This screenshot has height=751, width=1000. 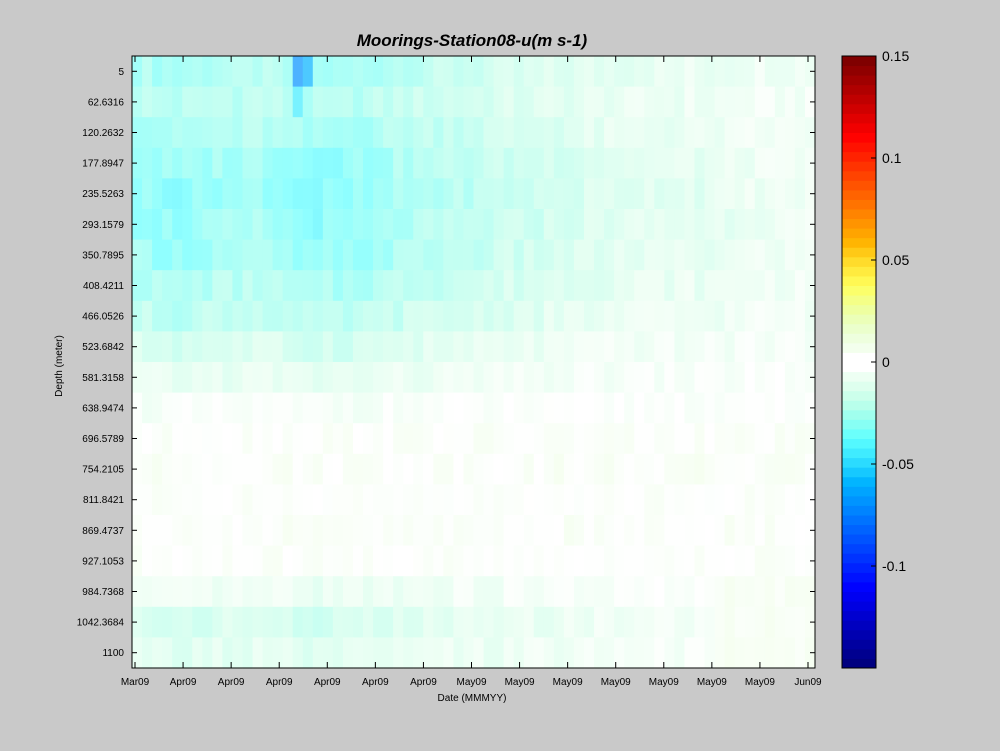 What do you see at coordinates (279, 682) in the screenshot?
I see `x-tick-label: Apr09` at bounding box center [279, 682].